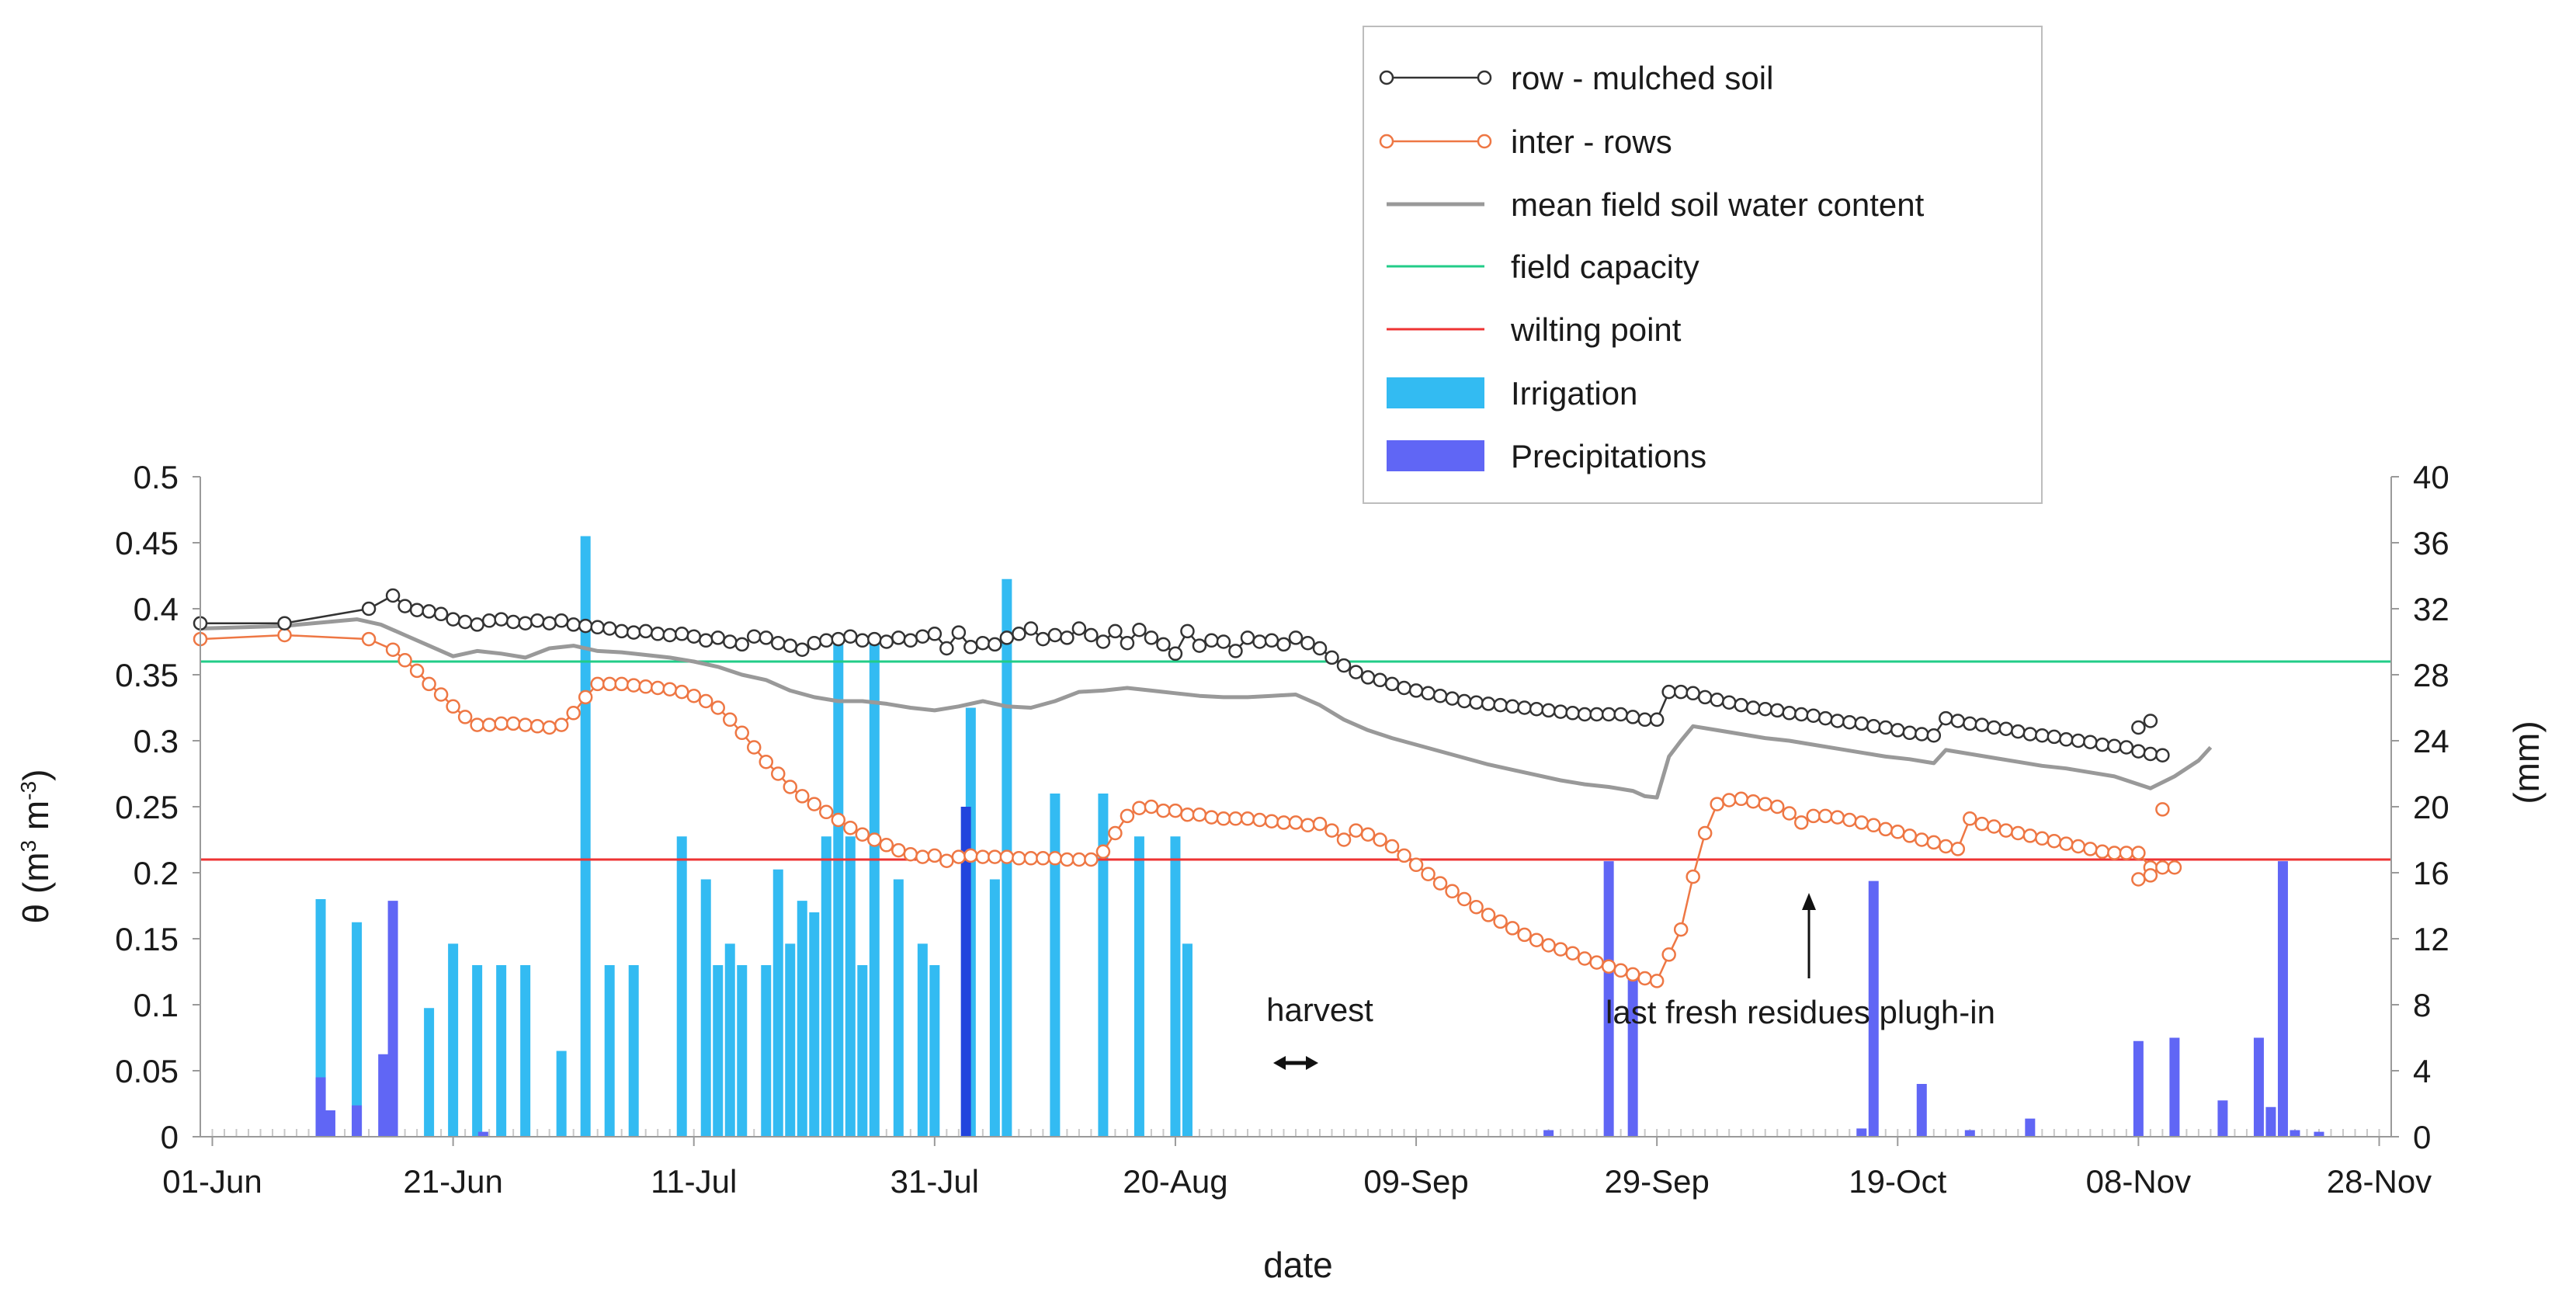  Describe the element at coordinates (1801, 1012) in the screenshot. I see `residues-annotation: last fresh residues plugh-in` at that location.